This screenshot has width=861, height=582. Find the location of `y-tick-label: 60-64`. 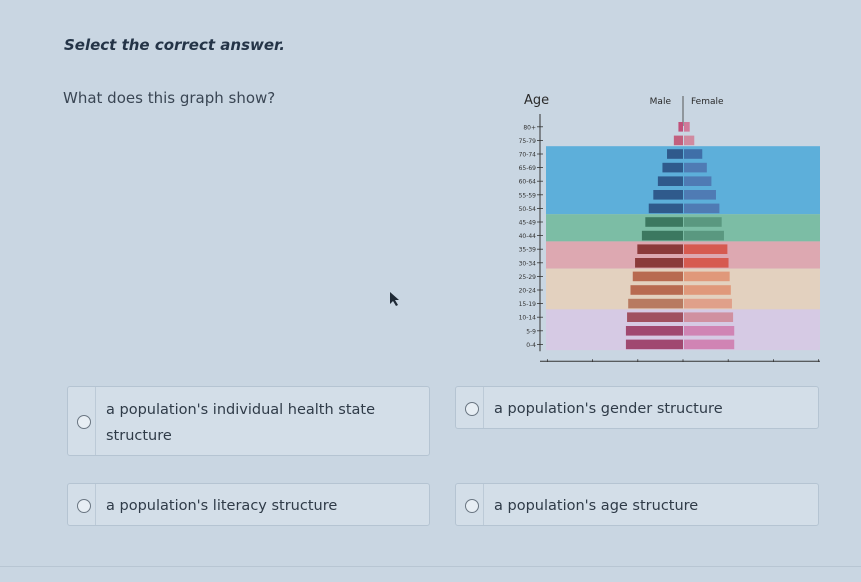

y-tick-label: 60-64 is located at coordinates (528, 182).